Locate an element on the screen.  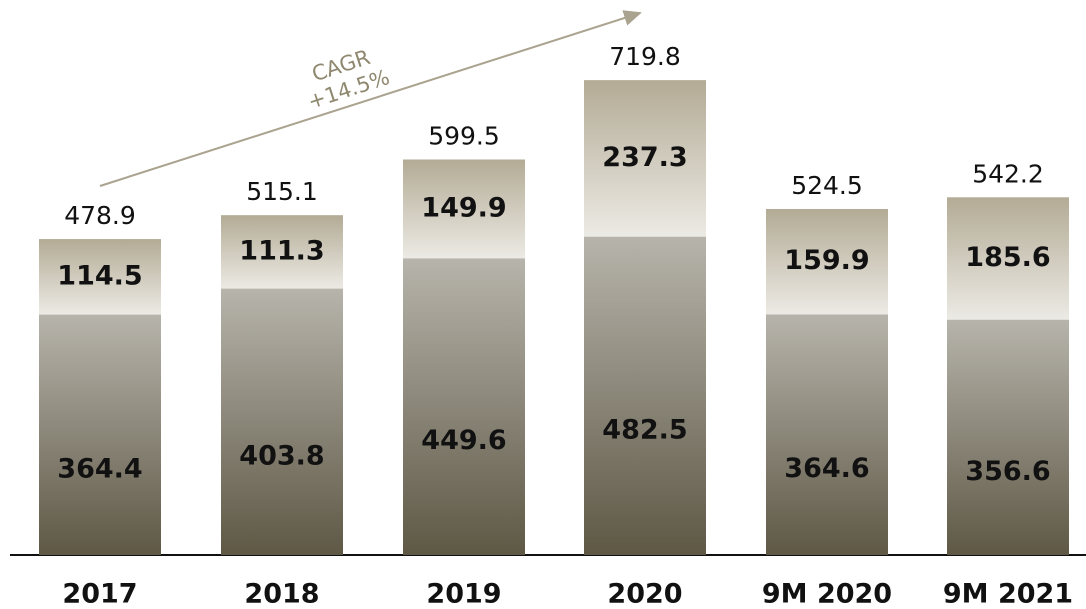
x-tick-label: 2019 is located at coordinates (463, 594).